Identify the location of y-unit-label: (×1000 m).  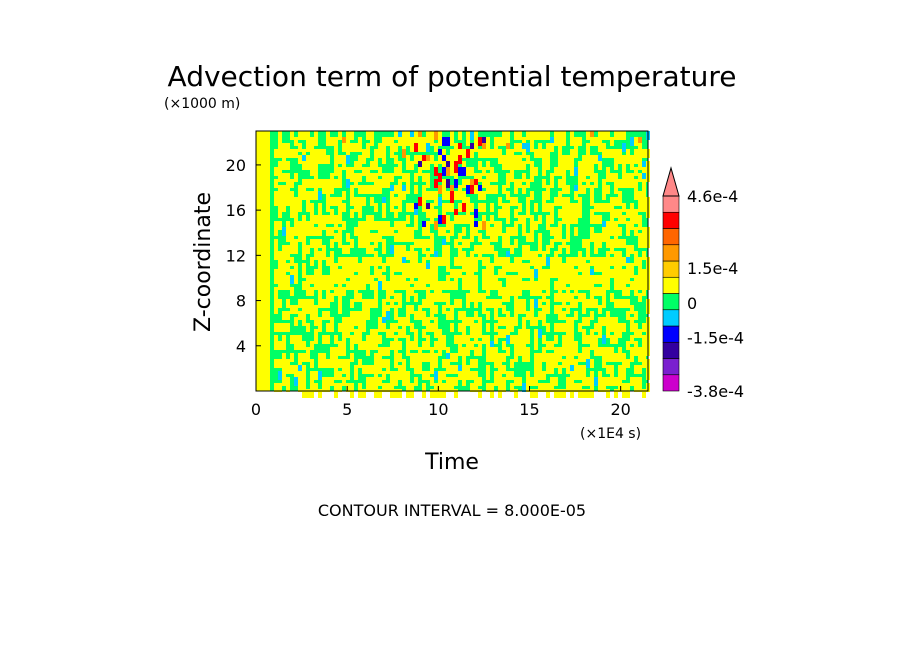
(202, 104).